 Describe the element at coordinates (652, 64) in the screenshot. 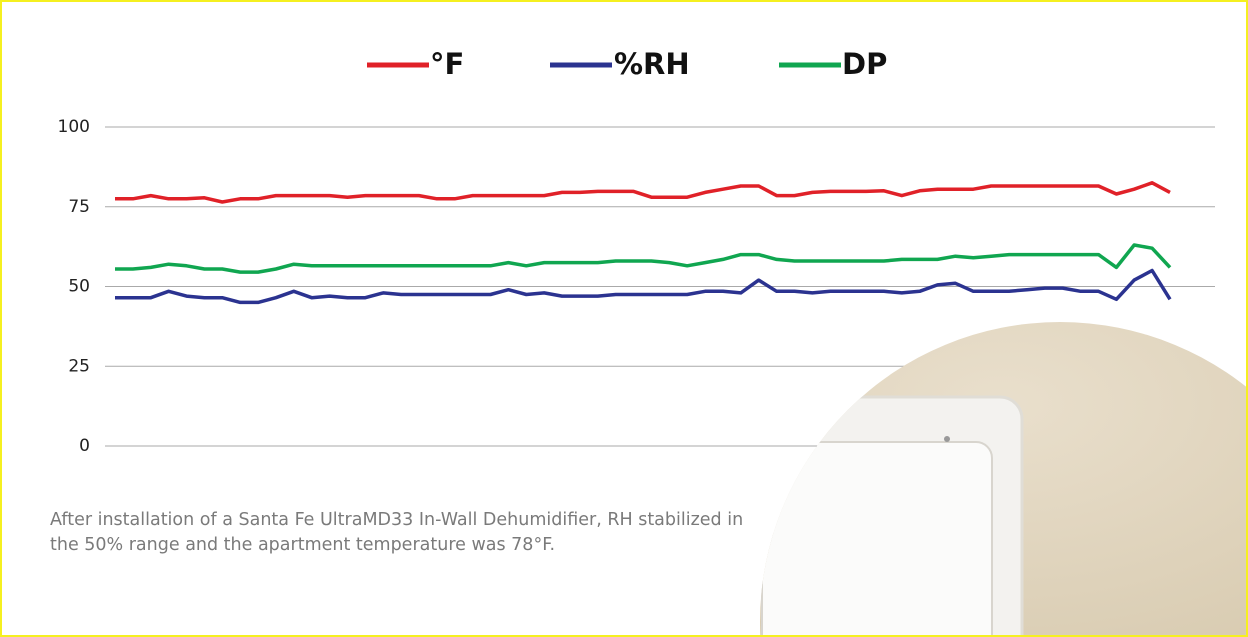

I see `legend-label: %RH` at that location.